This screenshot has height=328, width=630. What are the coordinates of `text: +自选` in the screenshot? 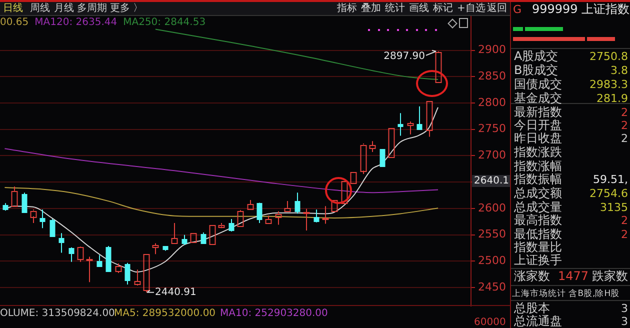 It's located at (471, 8).